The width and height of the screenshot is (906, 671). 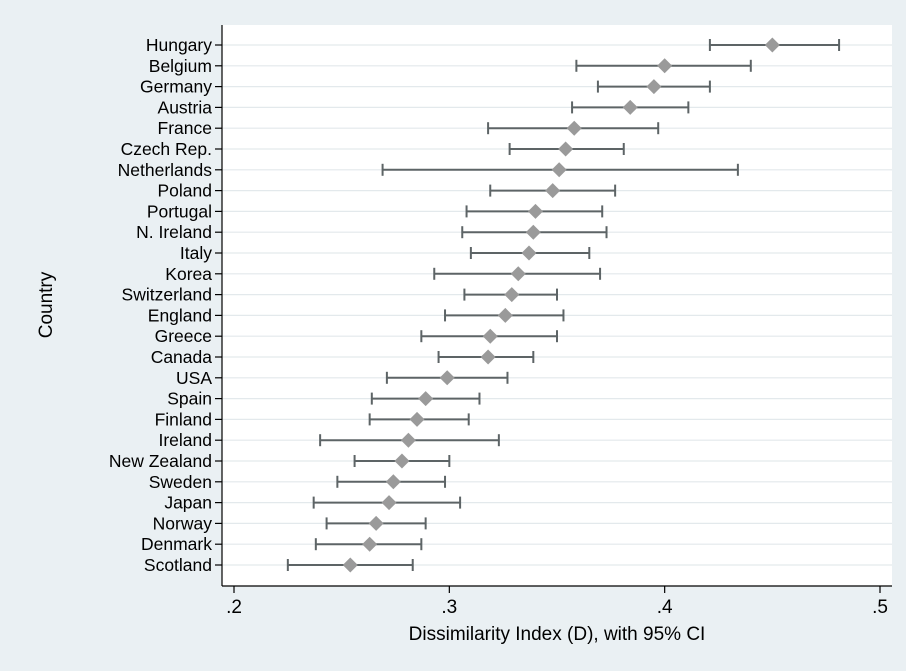 What do you see at coordinates (176, 87) in the screenshot?
I see `y-tick-label: Germany` at bounding box center [176, 87].